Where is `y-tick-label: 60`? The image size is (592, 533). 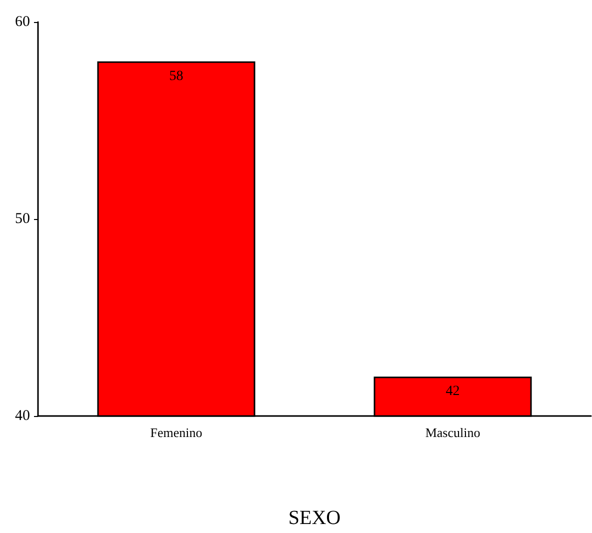
y-tick-label: 60 is located at coordinates (22, 22).